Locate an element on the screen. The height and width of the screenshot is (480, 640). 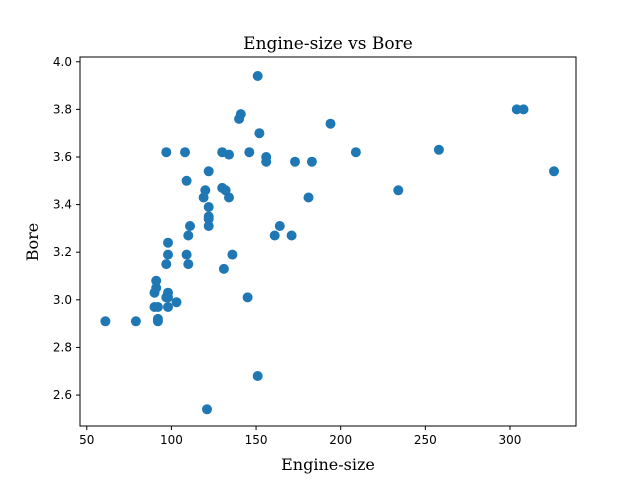
y-tick-label: 3.4 is located at coordinates (62, 205).